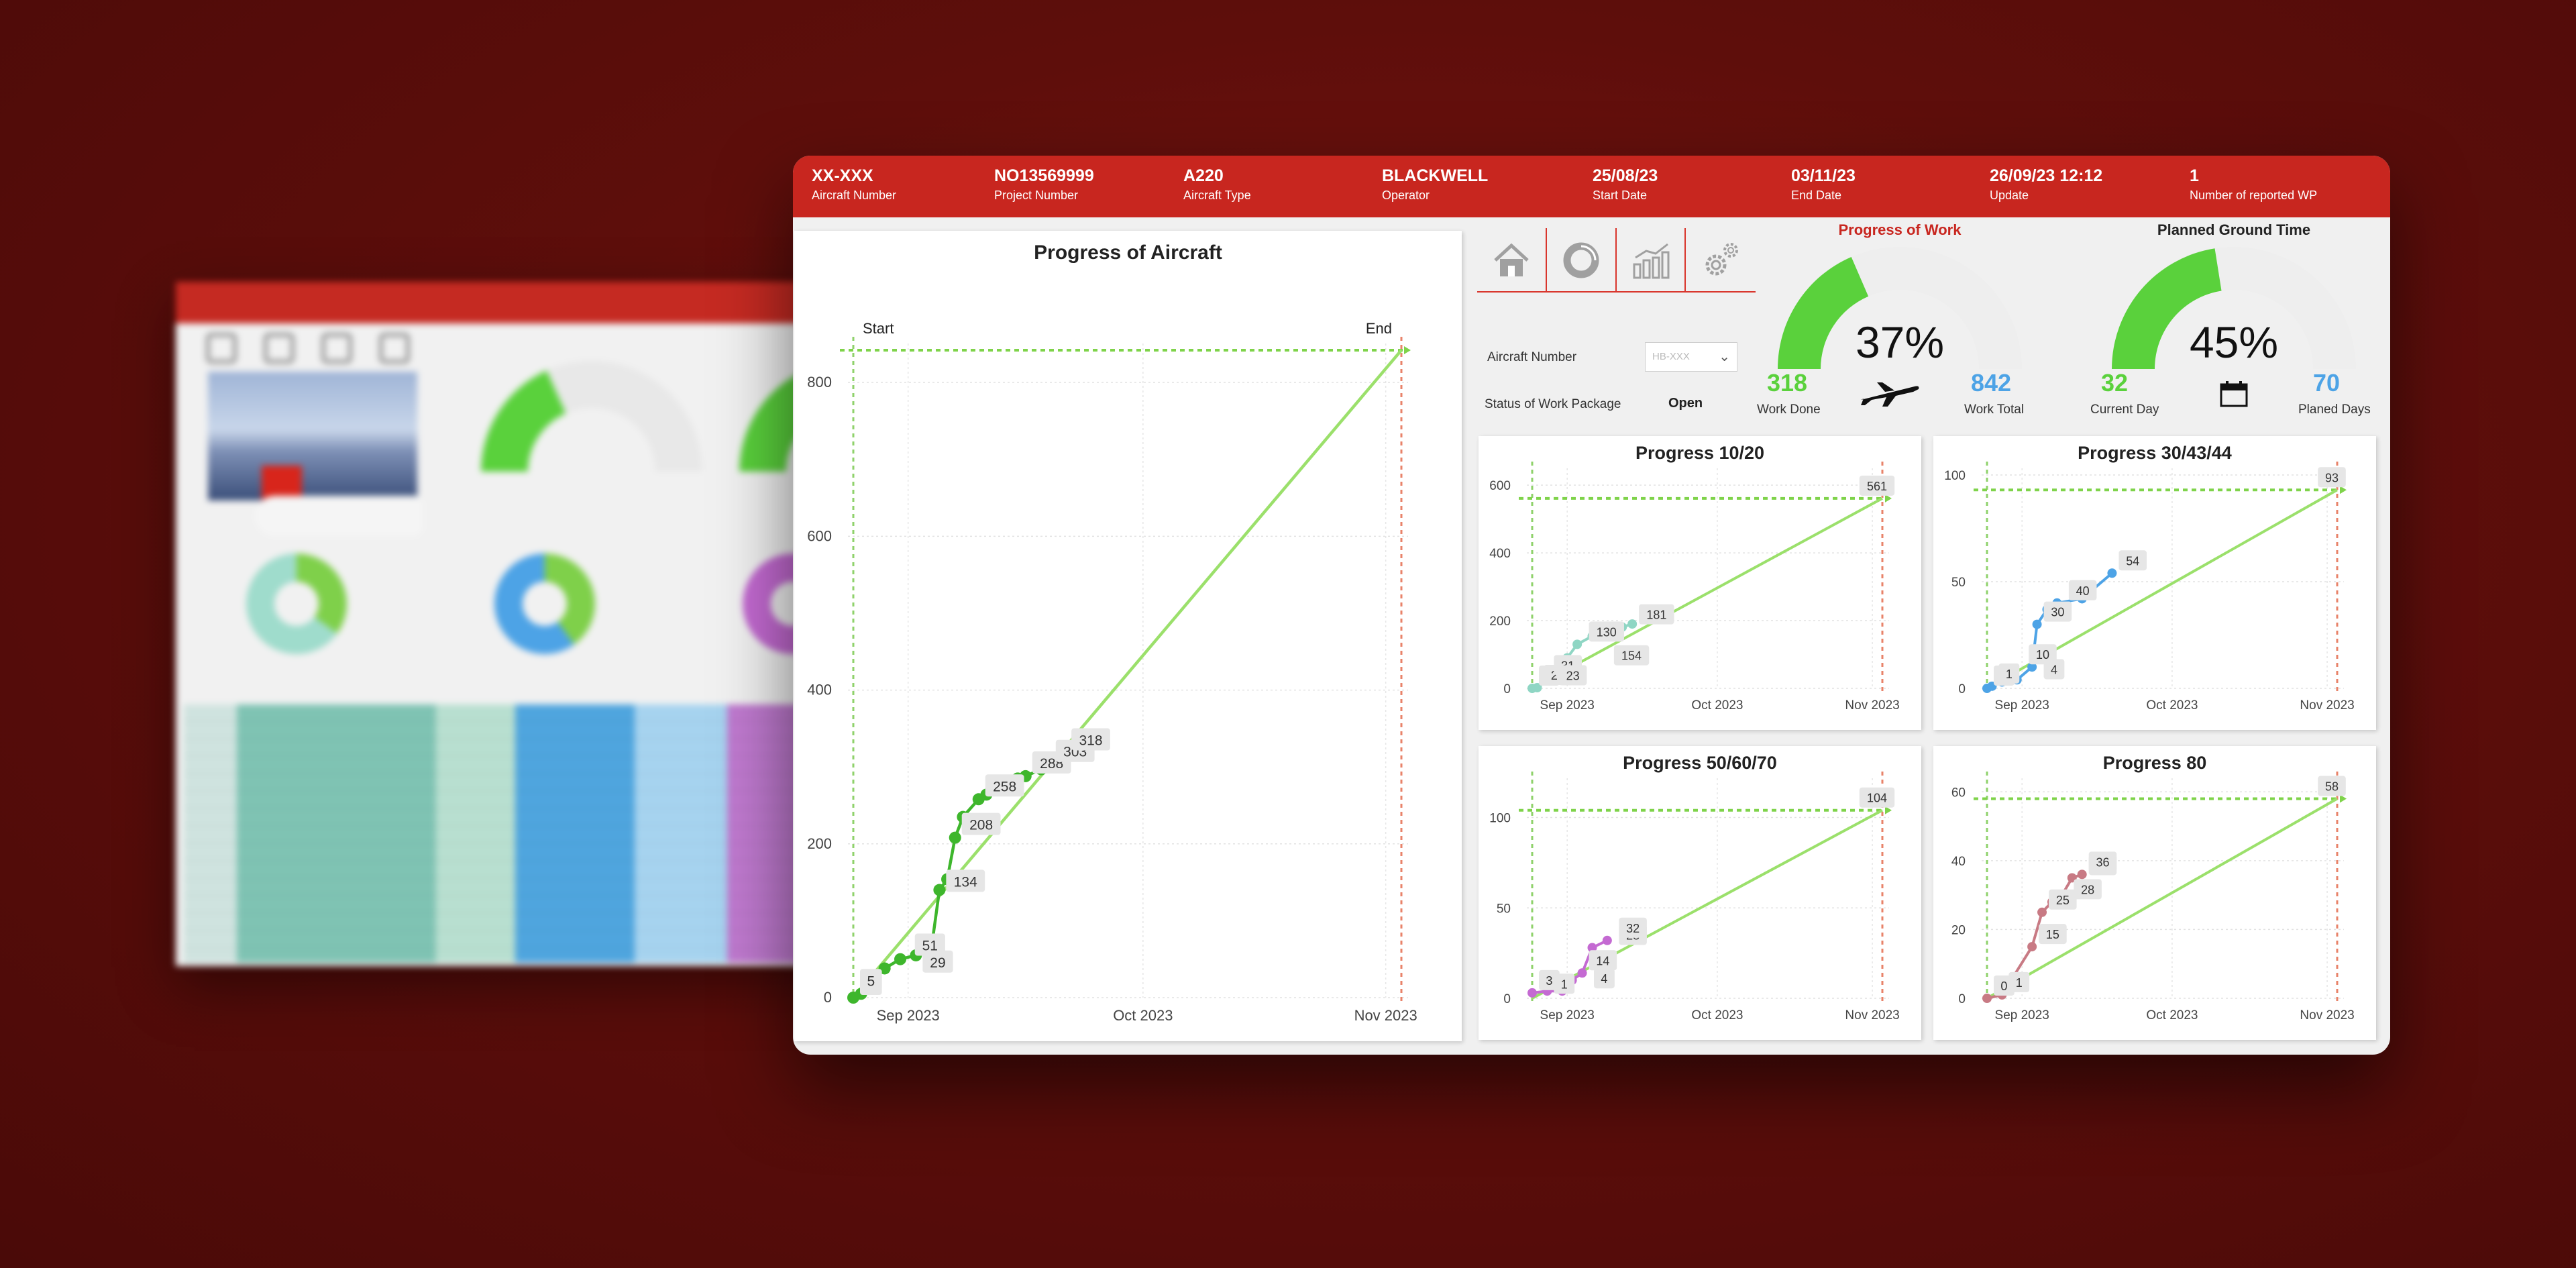  Describe the element at coordinates (1890, 394) in the screenshot. I see `airplane-icon` at that location.